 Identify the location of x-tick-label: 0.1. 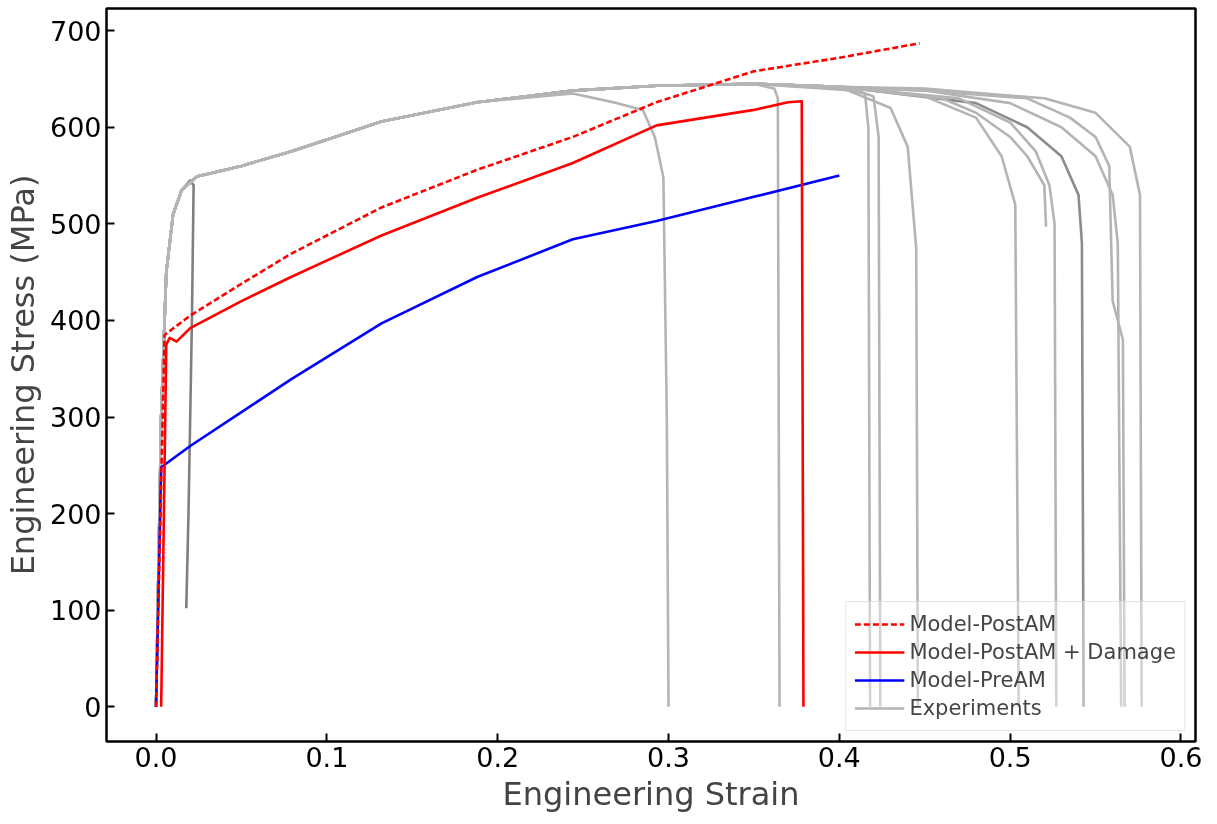
(327, 757).